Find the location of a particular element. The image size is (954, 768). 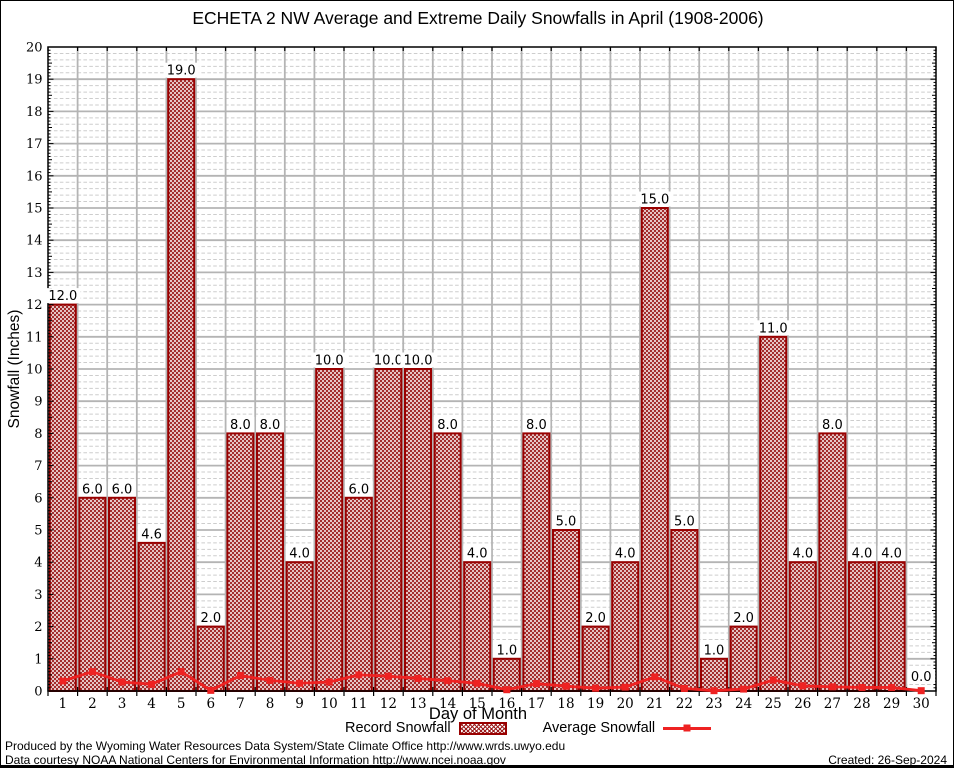

svg-text: 15.0 is located at coordinates (654, 200).